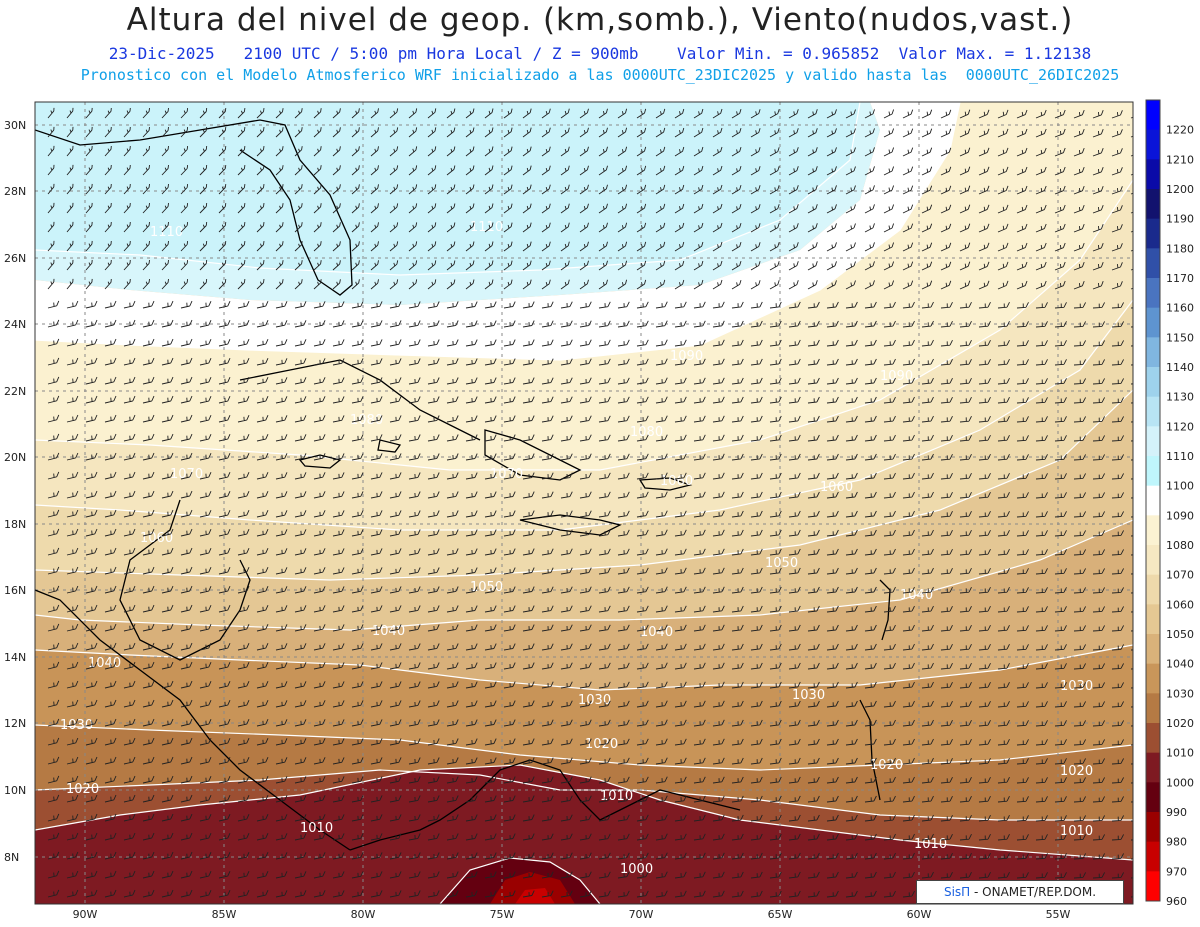  What do you see at coordinates (506, 474) in the screenshot?
I see `contour-label: 1070` at bounding box center [506, 474].